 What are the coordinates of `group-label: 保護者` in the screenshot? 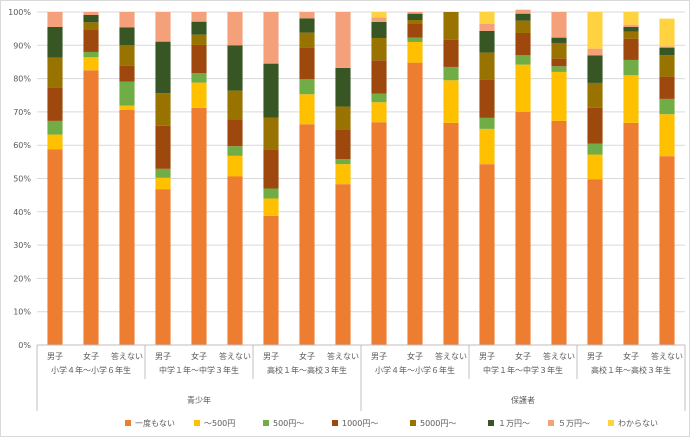 It's located at (523, 400).